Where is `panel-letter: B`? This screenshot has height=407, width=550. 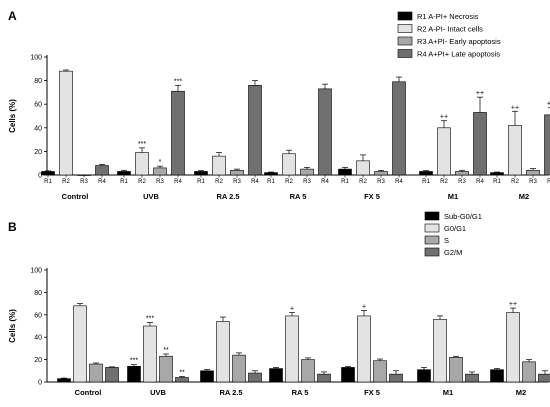
panel-letter: B is located at coordinates (12, 227).